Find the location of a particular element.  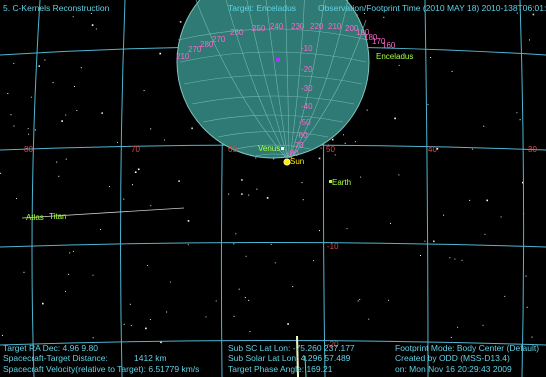

footprint-mode: Footprint Mode: Body Center (Default) is located at coordinates (467, 348).